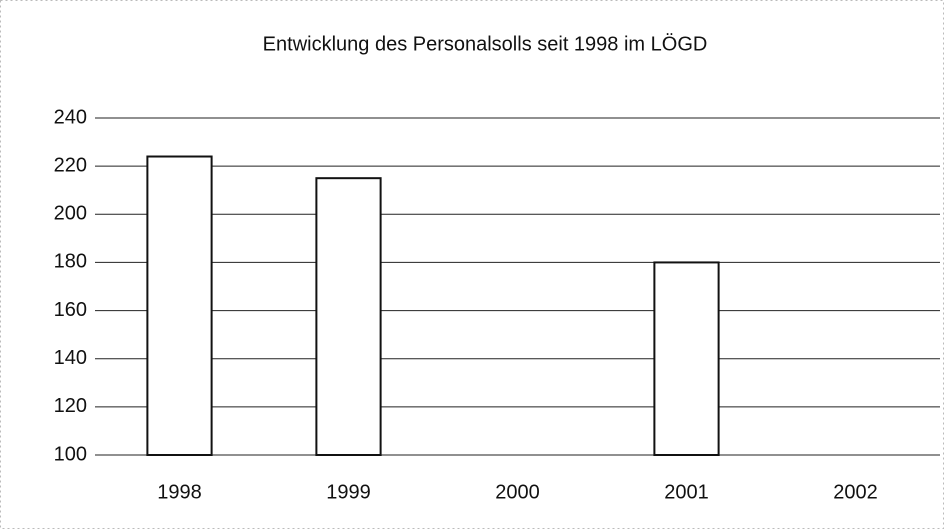 The width and height of the screenshot is (944, 529). I want to click on y-tick-label: 120, so click(70, 406).